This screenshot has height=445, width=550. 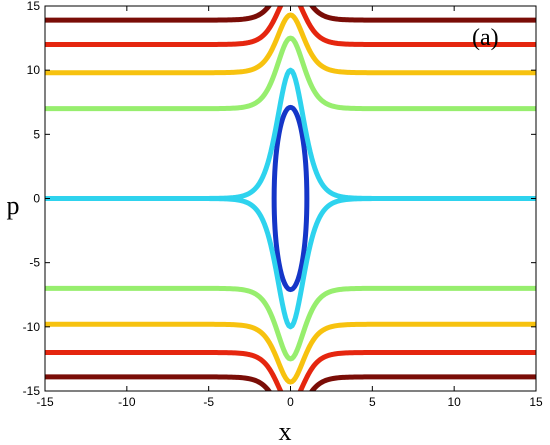 I want to click on x-axis-label: x, so click(x=285, y=431).